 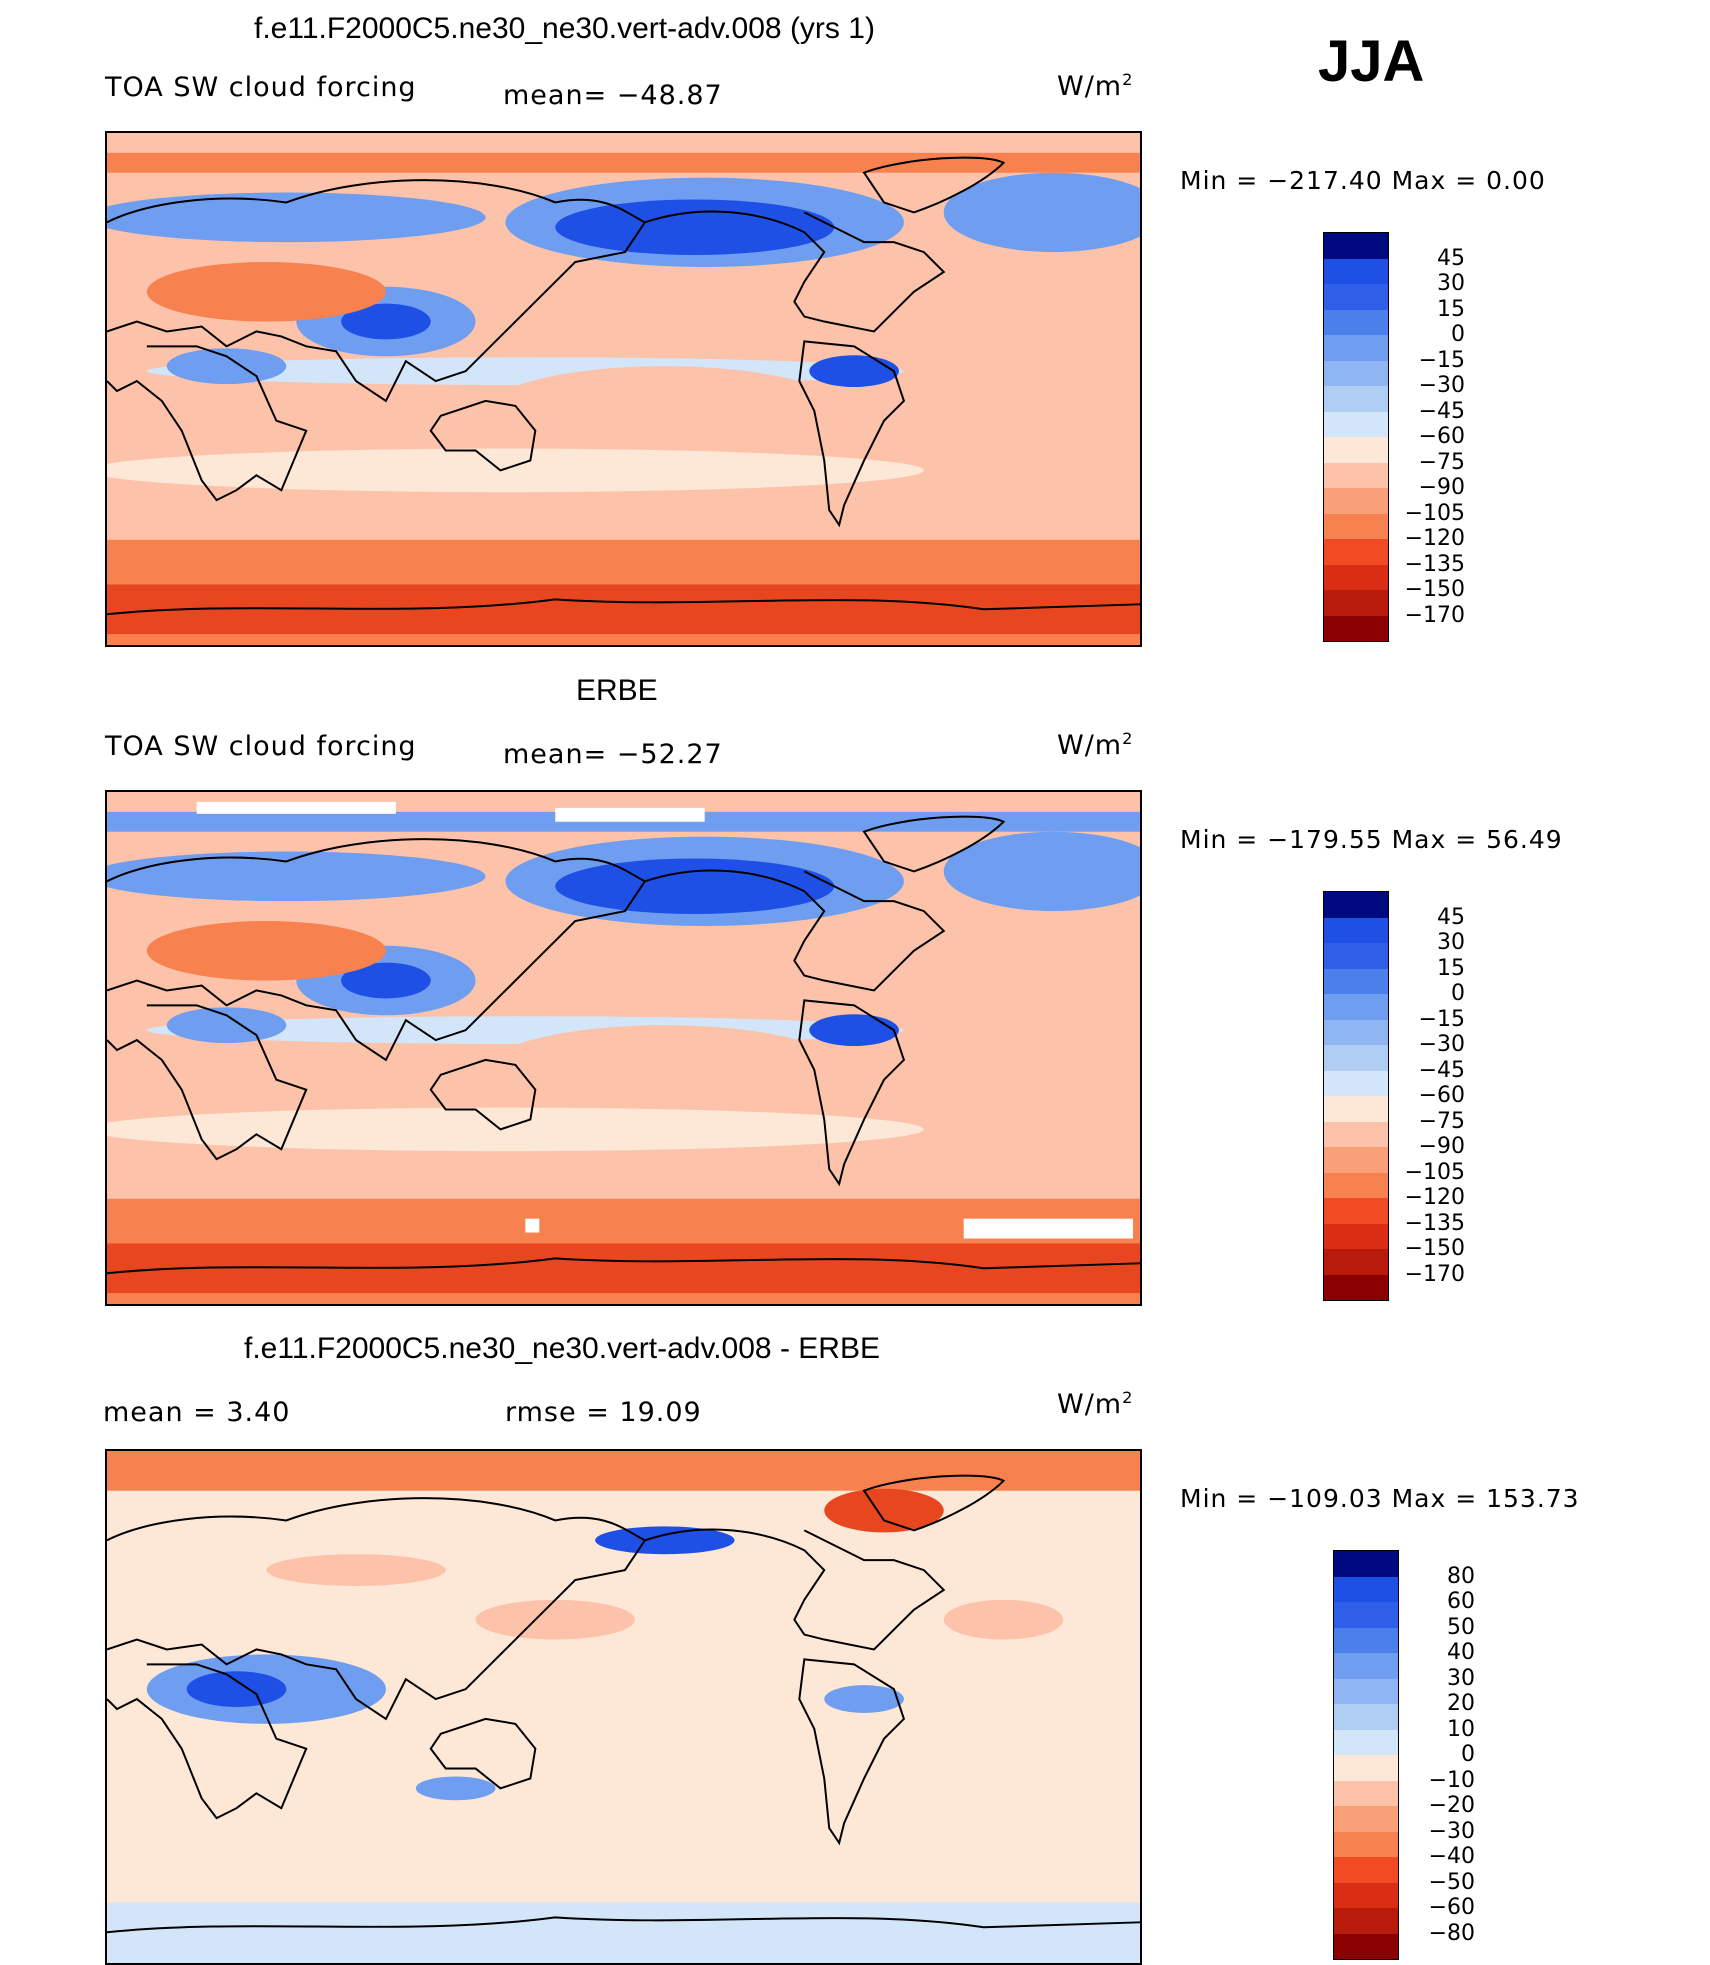 What do you see at coordinates (1451, 1805) in the screenshot?
I see `colorbar-tick-label: −20` at bounding box center [1451, 1805].